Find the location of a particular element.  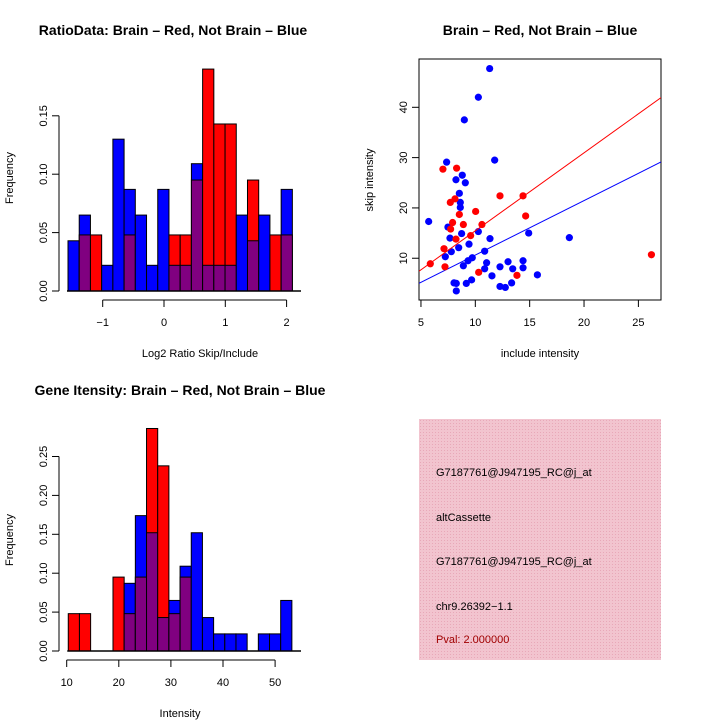

ratio-y-tick-label: 0.15 is located at coordinates (44, 115).